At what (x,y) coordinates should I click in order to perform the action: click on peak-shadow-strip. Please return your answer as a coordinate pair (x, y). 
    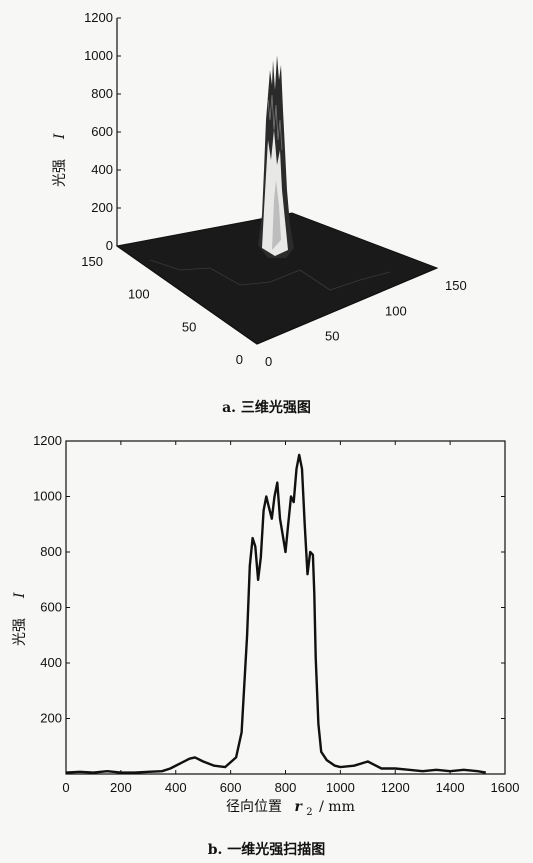
    Looking at the image, I should click on (276, 215).